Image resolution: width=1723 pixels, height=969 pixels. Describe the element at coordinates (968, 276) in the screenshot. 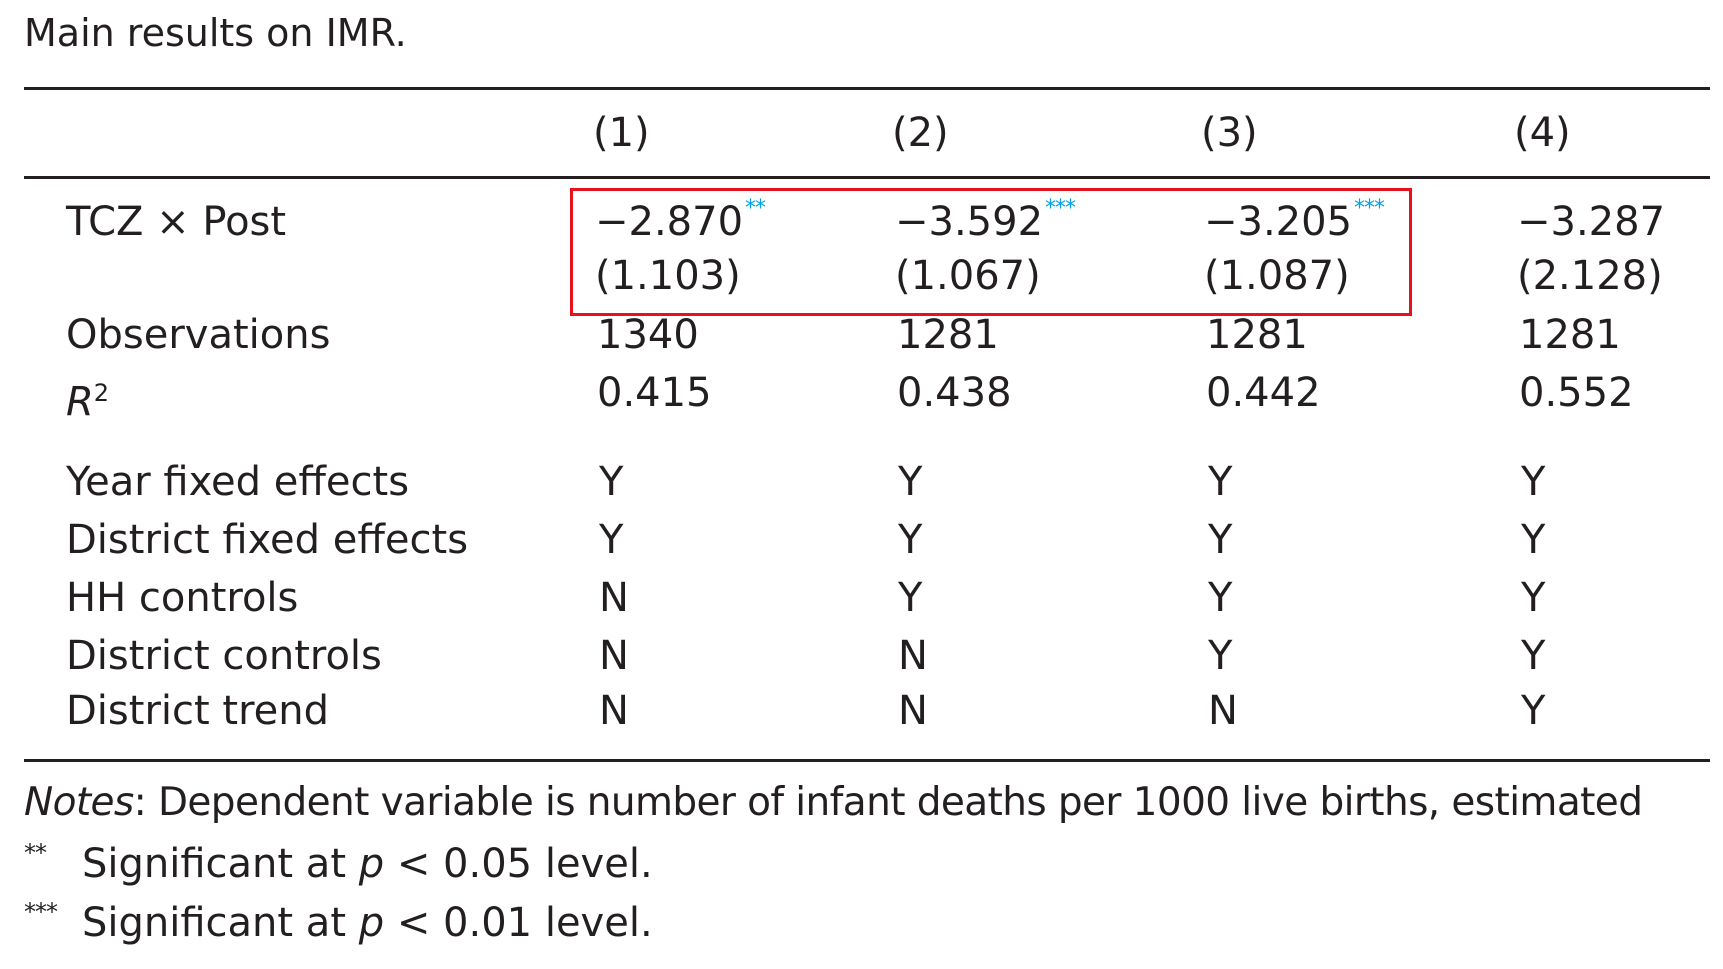

I see `std-error-2: (1.067)` at that location.